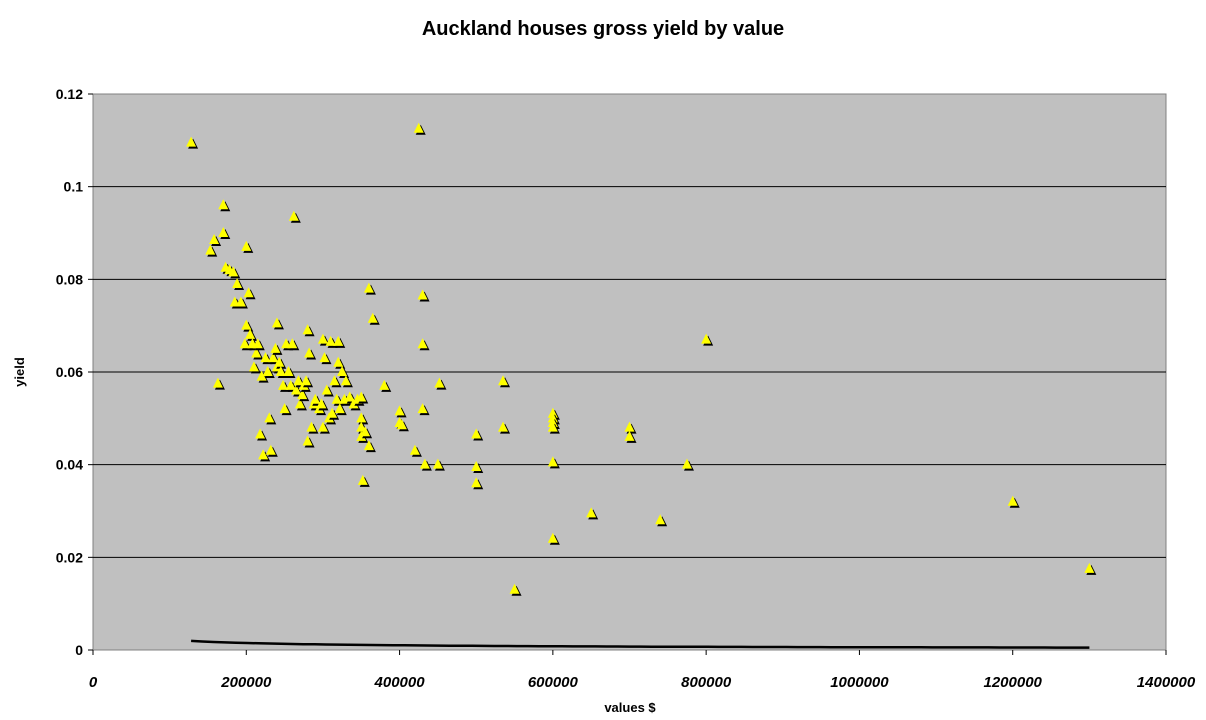  Describe the element at coordinates (400, 682) in the screenshot. I see `x-tick-label: 400000` at that location.